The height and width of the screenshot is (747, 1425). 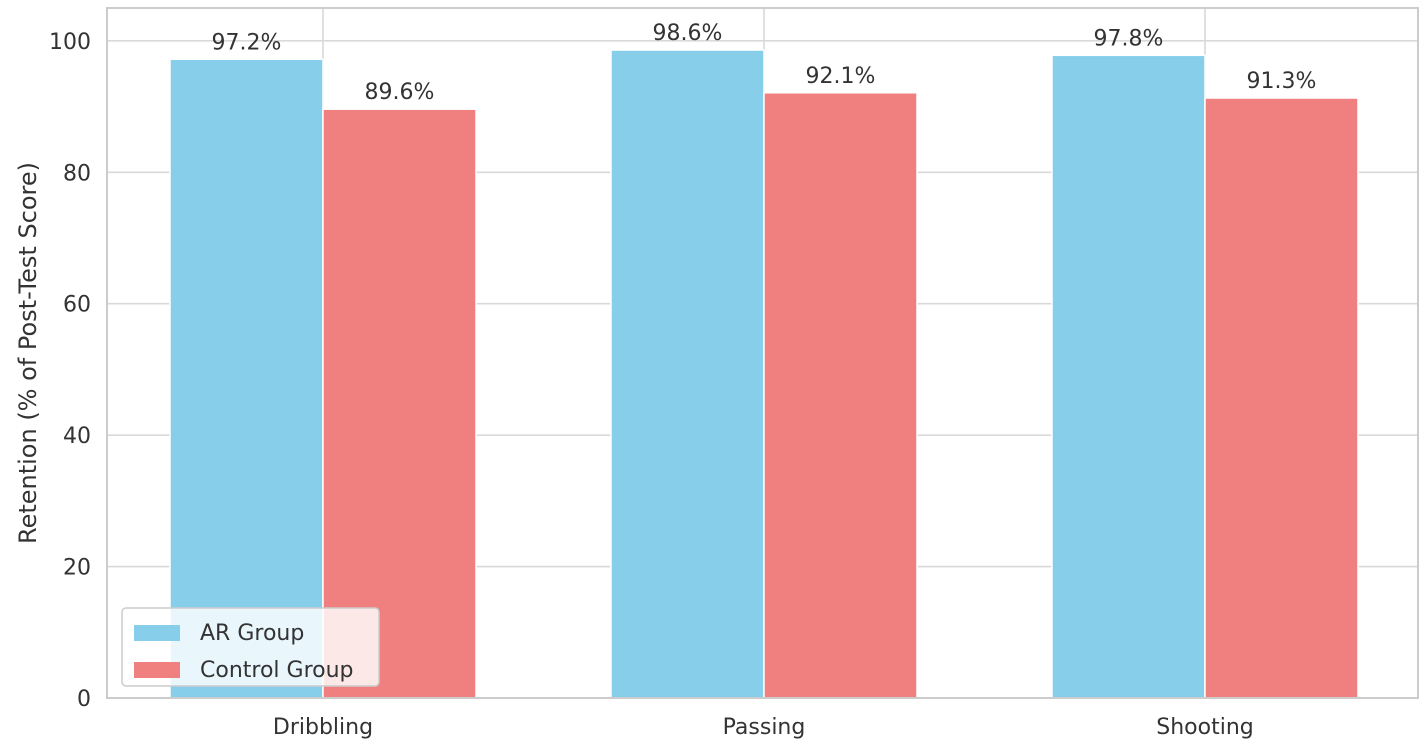 What do you see at coordinates (687, 374) in the screenshot?
I see `bar-ar-passing` at bounding box center [687, 374].